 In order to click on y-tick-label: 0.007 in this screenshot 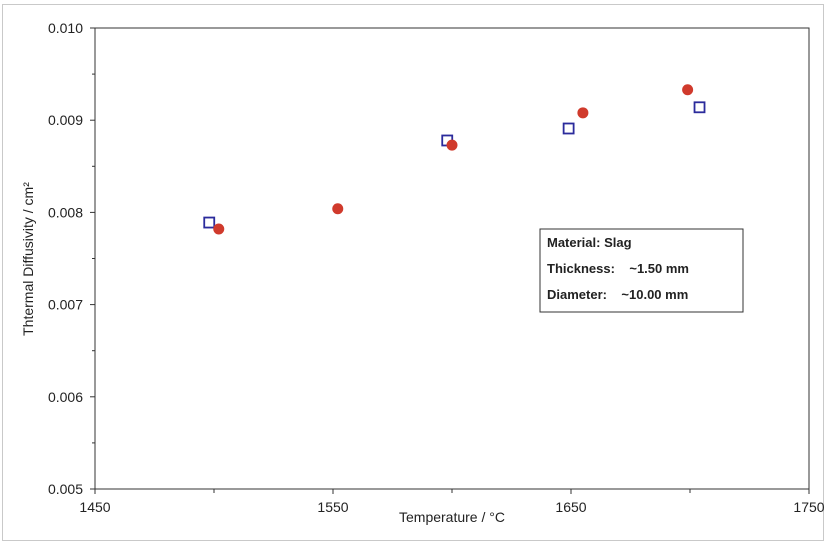, I will do `click(65, 305)`.